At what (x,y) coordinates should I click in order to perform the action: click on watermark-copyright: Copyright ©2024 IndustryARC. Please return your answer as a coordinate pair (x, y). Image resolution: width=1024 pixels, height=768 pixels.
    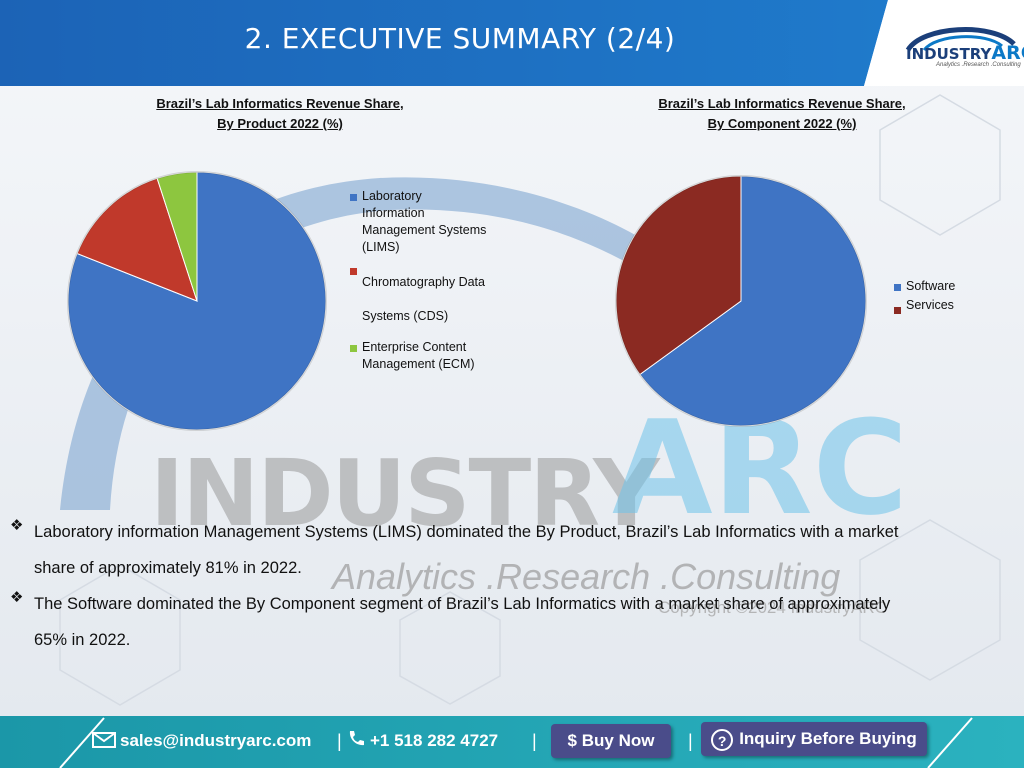
    Looking at the image, I should click on (772, 607).